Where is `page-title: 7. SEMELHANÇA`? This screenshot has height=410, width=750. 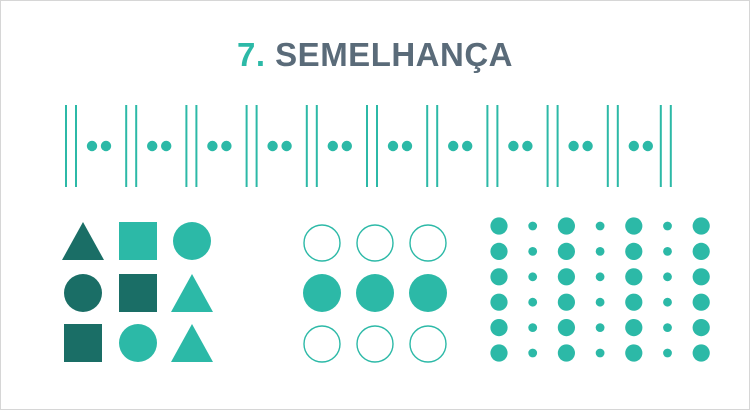
page-title: 7. SEMELHANÇA is located at coordinates (375, 55).